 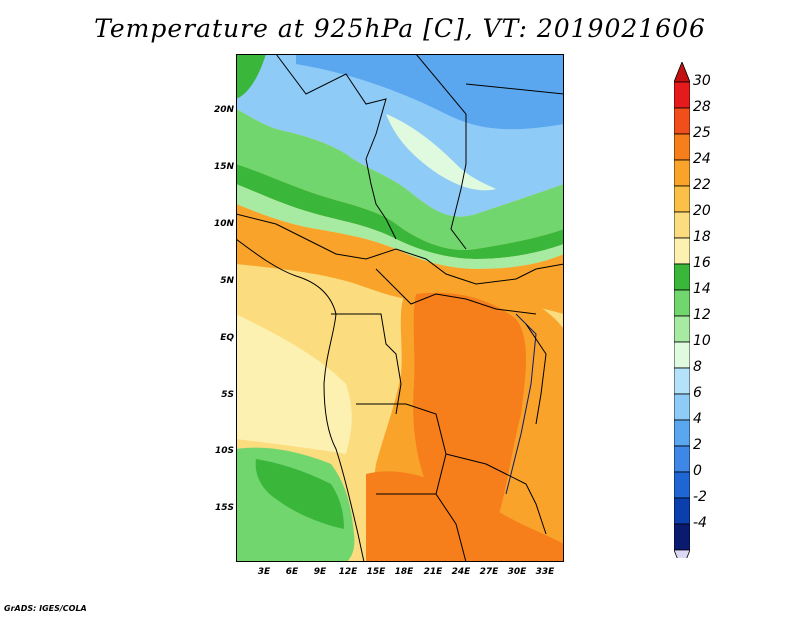 I want to click on colorbar-label: 14, so click(x=702, y=289).